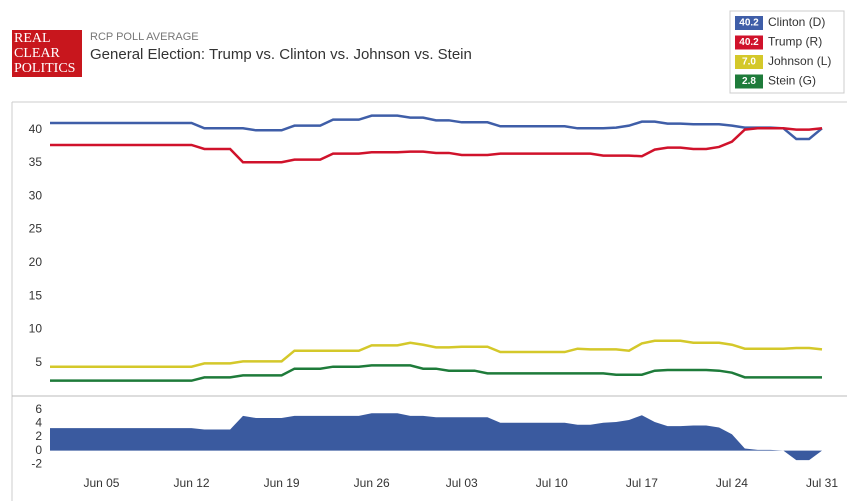 This screenshot has height=501, width=847. Describe the element at coordinates (36, 329) in the screenshot. I see `y-tick-label: 10` at that location.